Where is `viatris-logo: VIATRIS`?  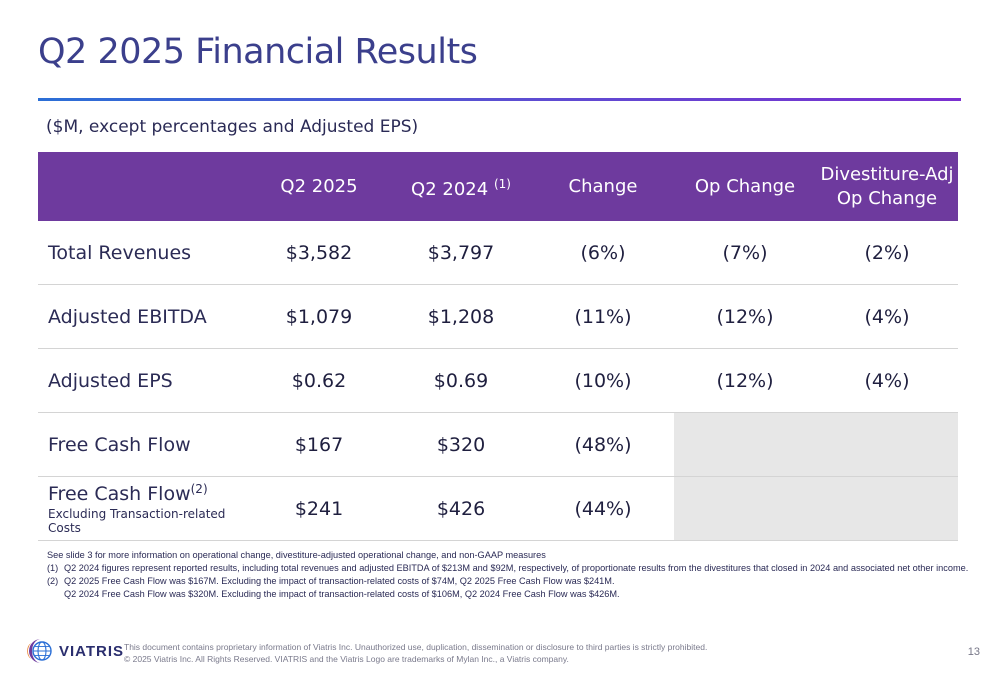
viatris-logo: VIATRIS is located at coordinates (74, 651).